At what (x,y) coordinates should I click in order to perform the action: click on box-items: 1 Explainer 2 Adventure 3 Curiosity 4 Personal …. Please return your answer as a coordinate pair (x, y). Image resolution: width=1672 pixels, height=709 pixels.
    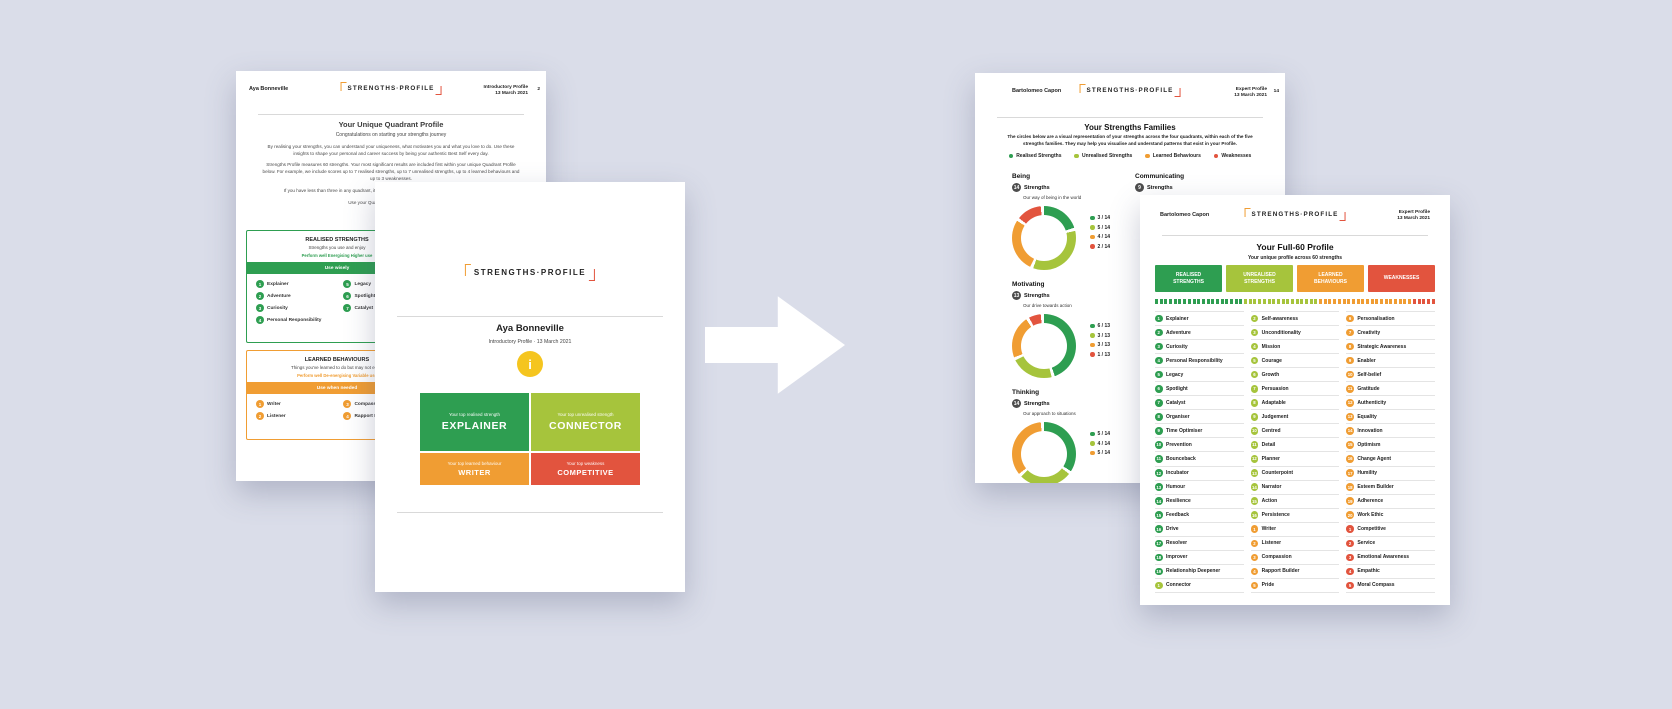
    Looking at the image, I should click on (337, 299).